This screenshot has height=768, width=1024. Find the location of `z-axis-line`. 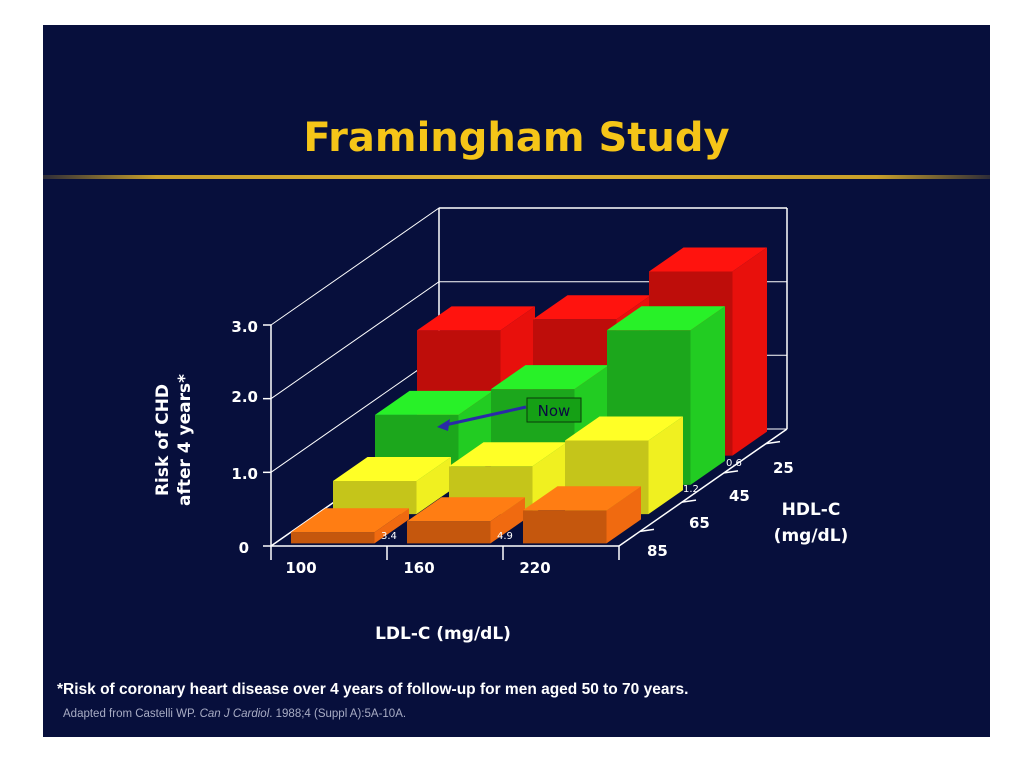

z-axis-line is located at coordinates (703, 487).